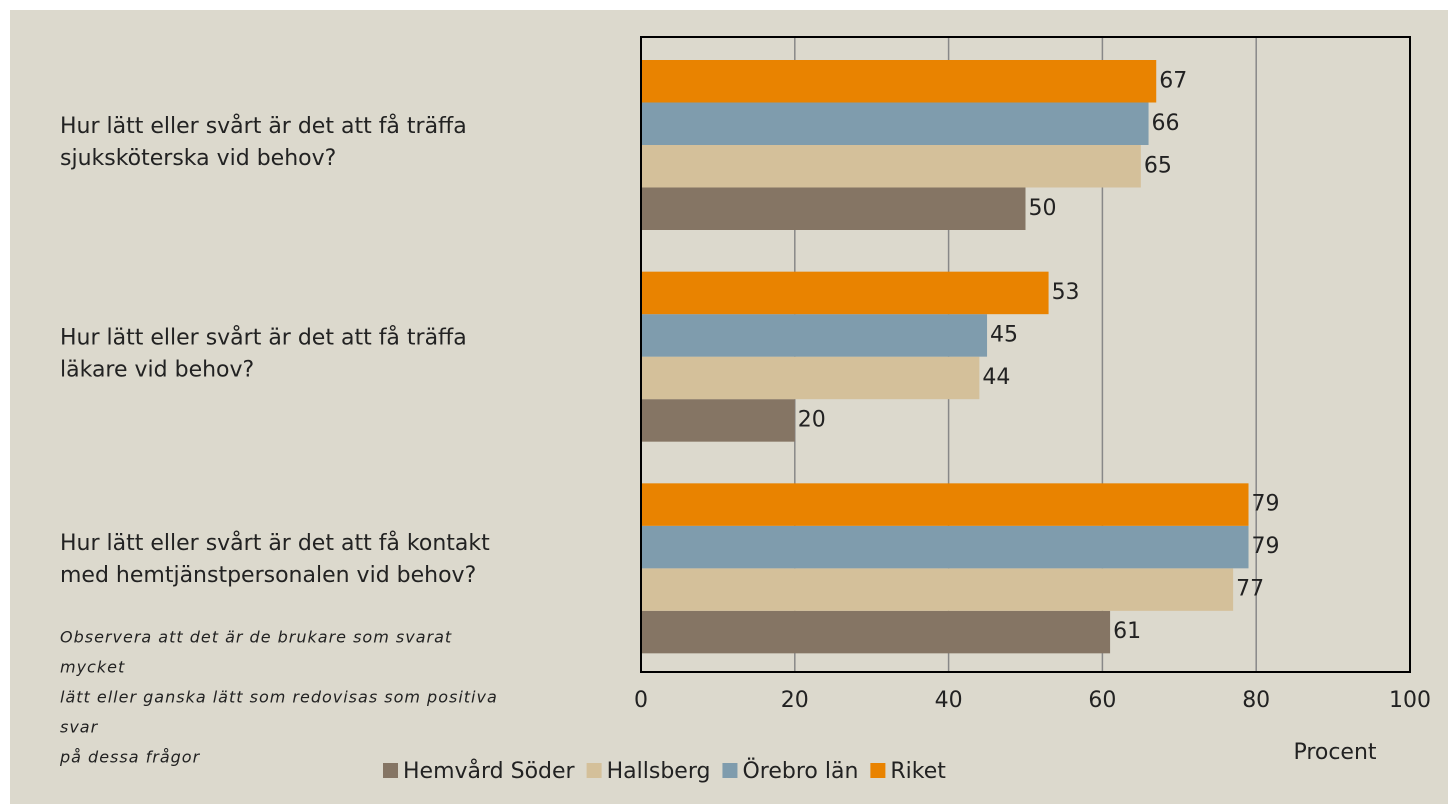 Image resolution: width=1448 pixels, height=804 pixels. I want to click on annotation: mycket, so click(92, 667).